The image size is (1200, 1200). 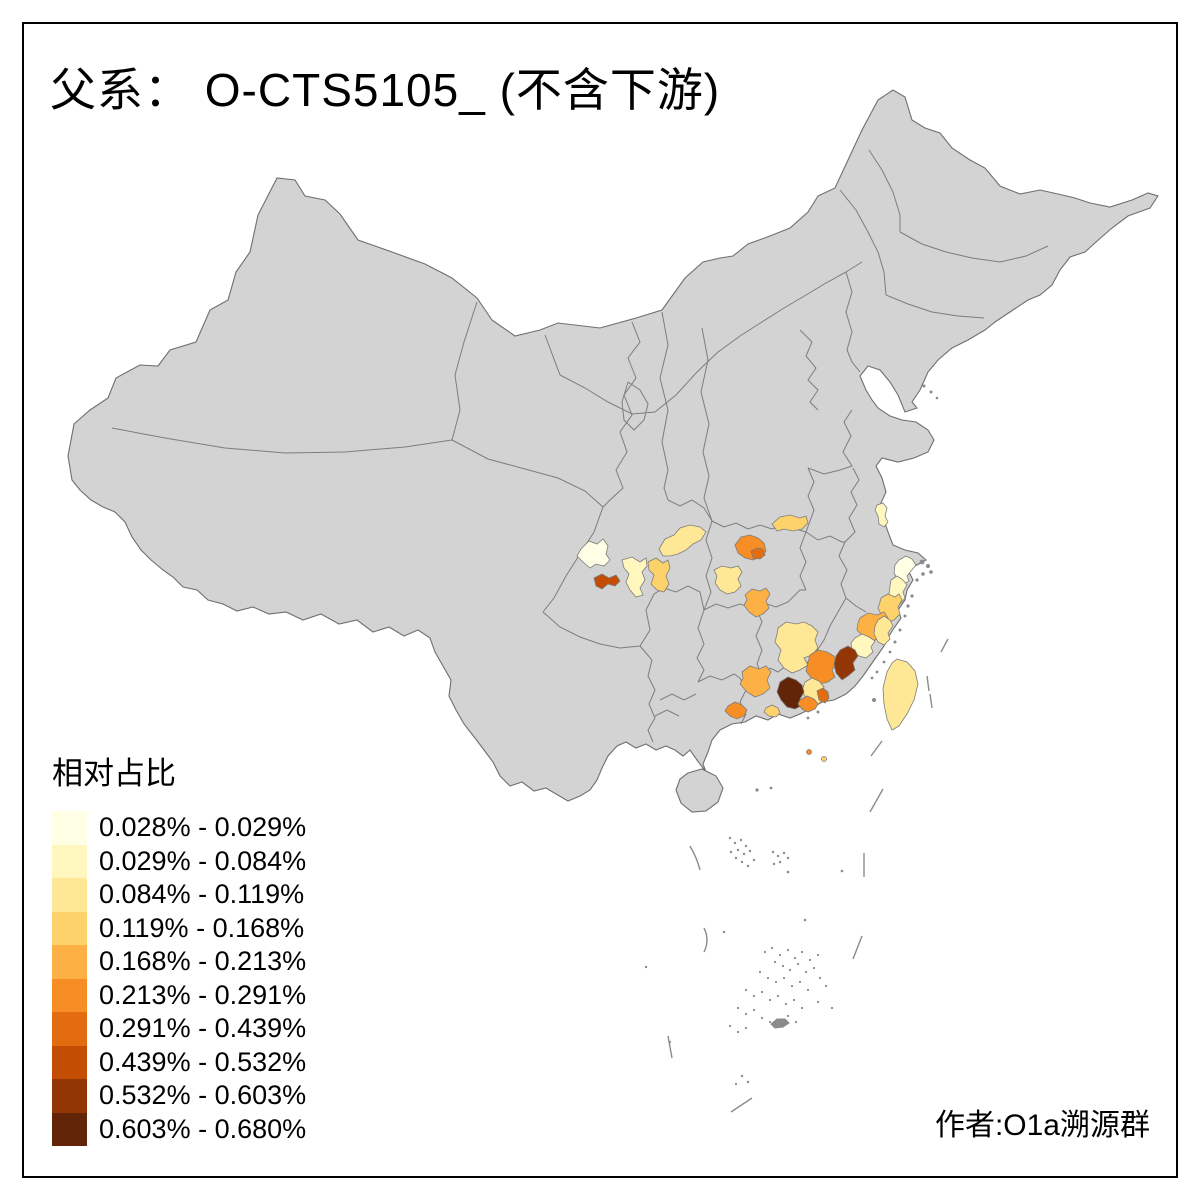 I want to click on legend-row: 0.213% - 0.291%, so click(x=179, y=995).